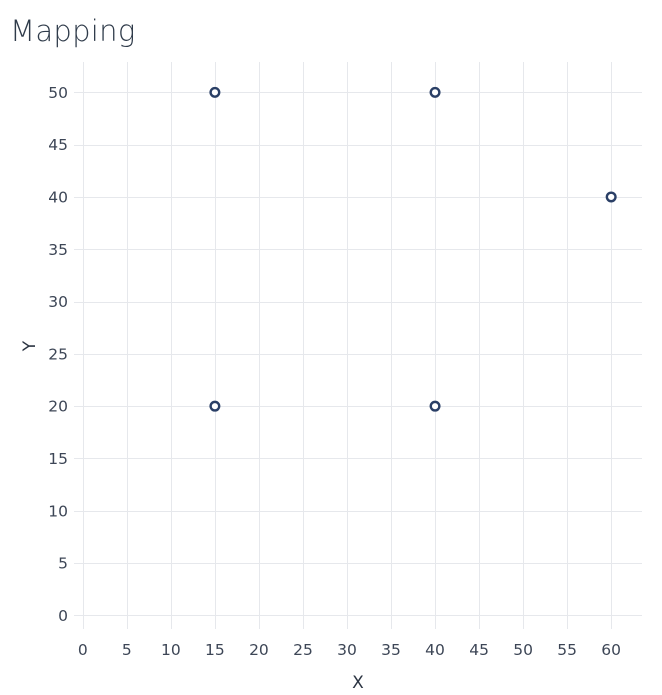  I want to click on y-tick-label: 15, so click(58, 459).